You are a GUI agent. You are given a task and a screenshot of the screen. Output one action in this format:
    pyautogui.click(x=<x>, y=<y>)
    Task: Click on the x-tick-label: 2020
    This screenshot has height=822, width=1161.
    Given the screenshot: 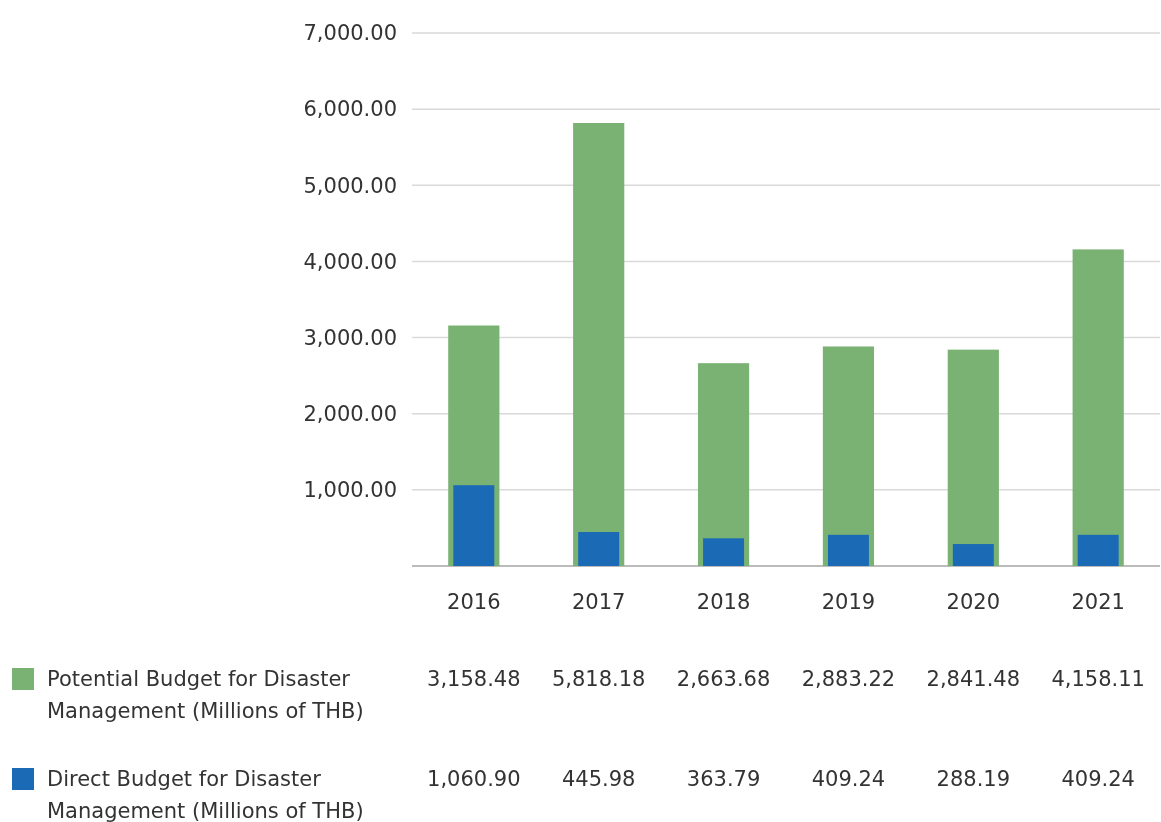 What is the action you would take?
    pyautogui.click(x=973, y=602)
    